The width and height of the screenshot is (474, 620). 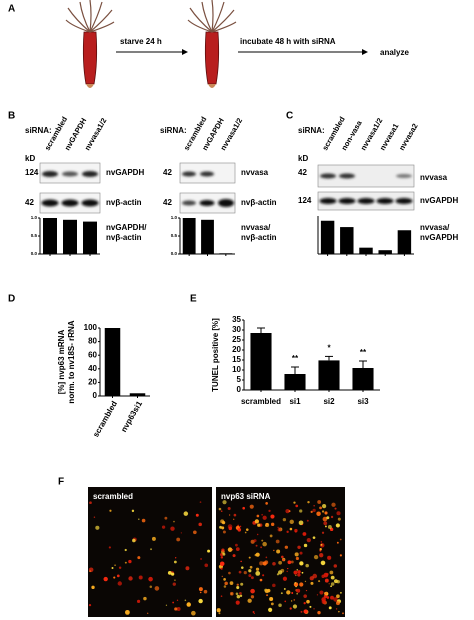 What do you see at coordinates (126, 227) in the screenshot?
I see `ratio-label: nvGAPDH/` at bounding box center [126, 227].